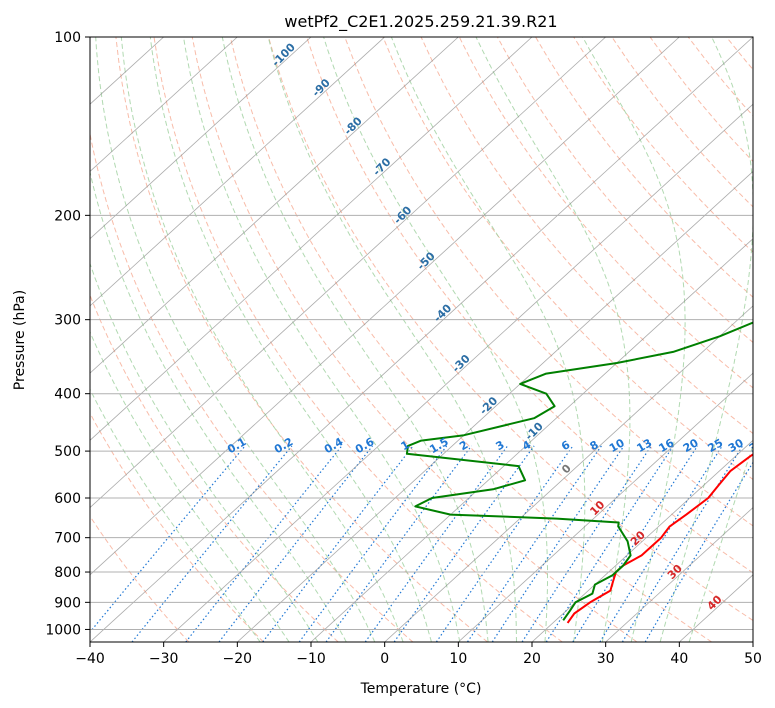  I want to click on mixing-ratio-label: 0.1, so click(236, 445).